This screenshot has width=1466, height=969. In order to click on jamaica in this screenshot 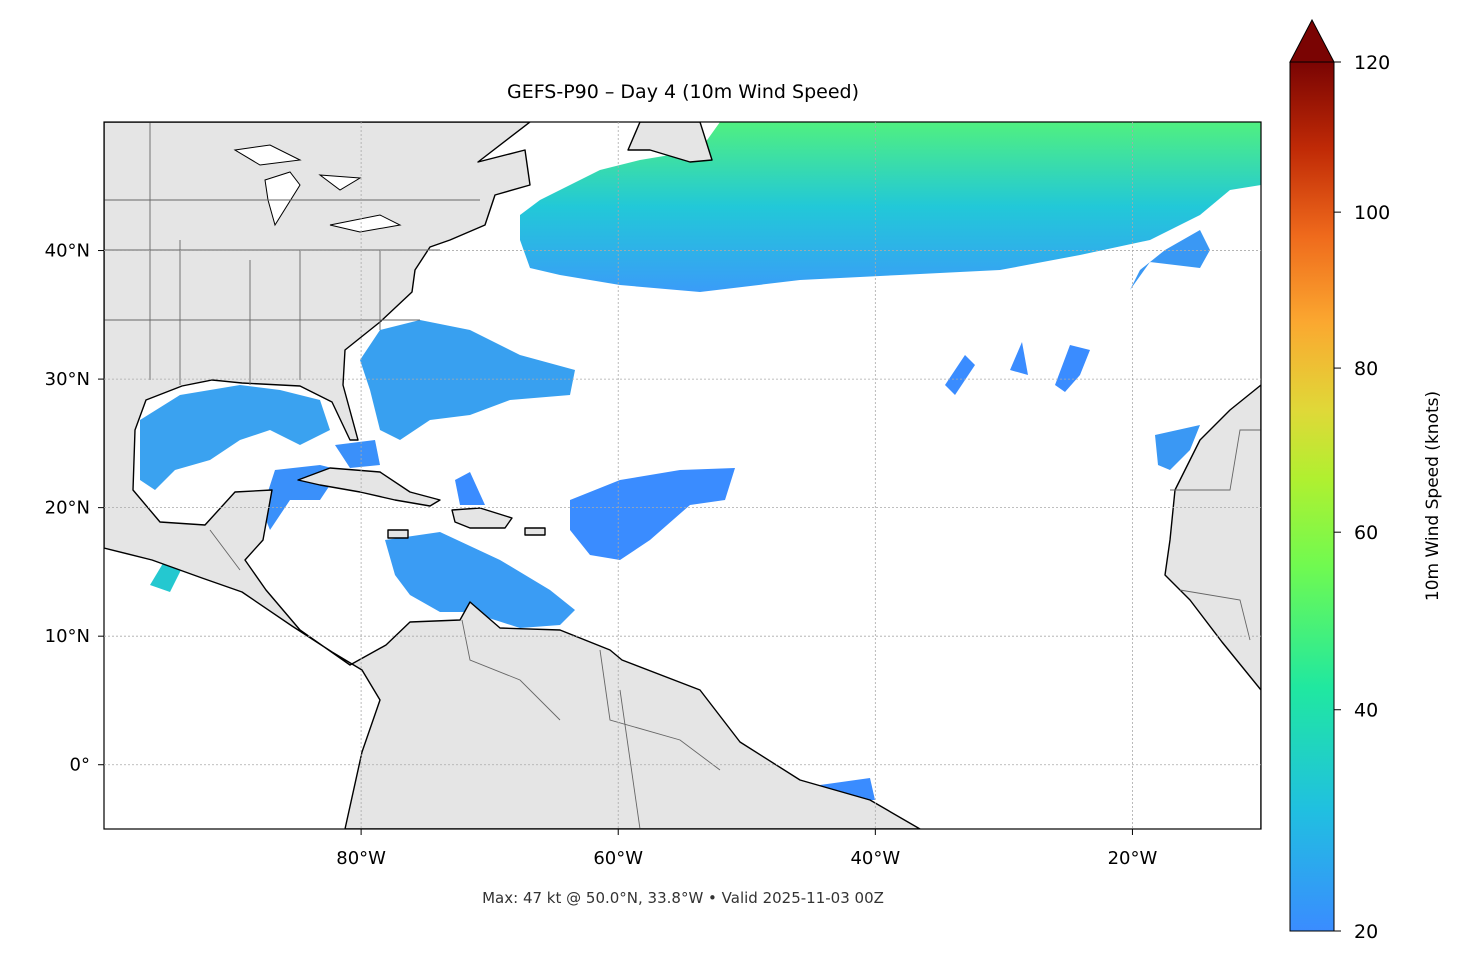, I will do `click(398, 534)`.